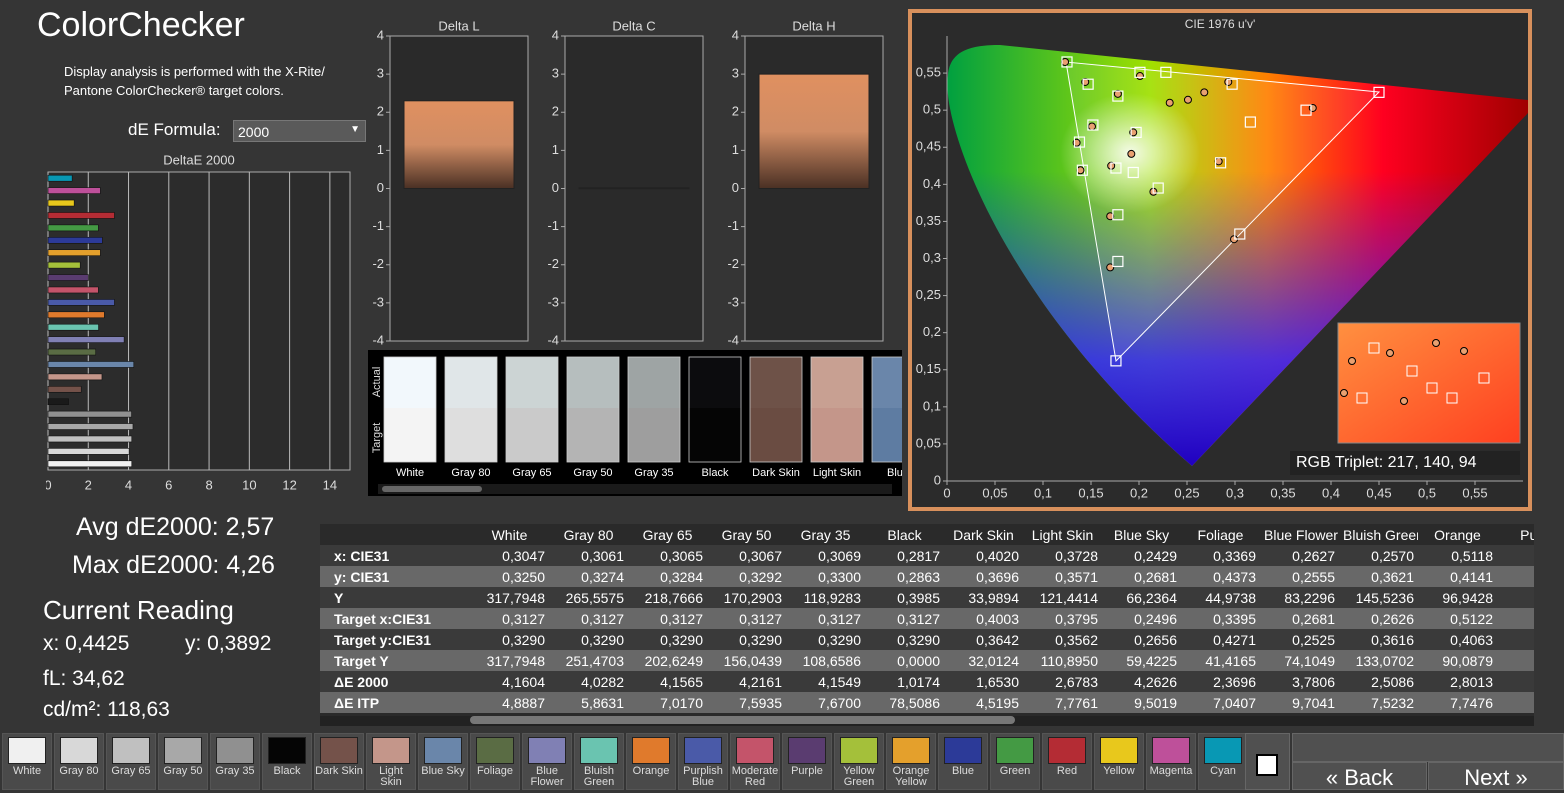 The height and width of the screenshot is (793, 1564). I want to click on cell: 0,3985, so click(904, 597).